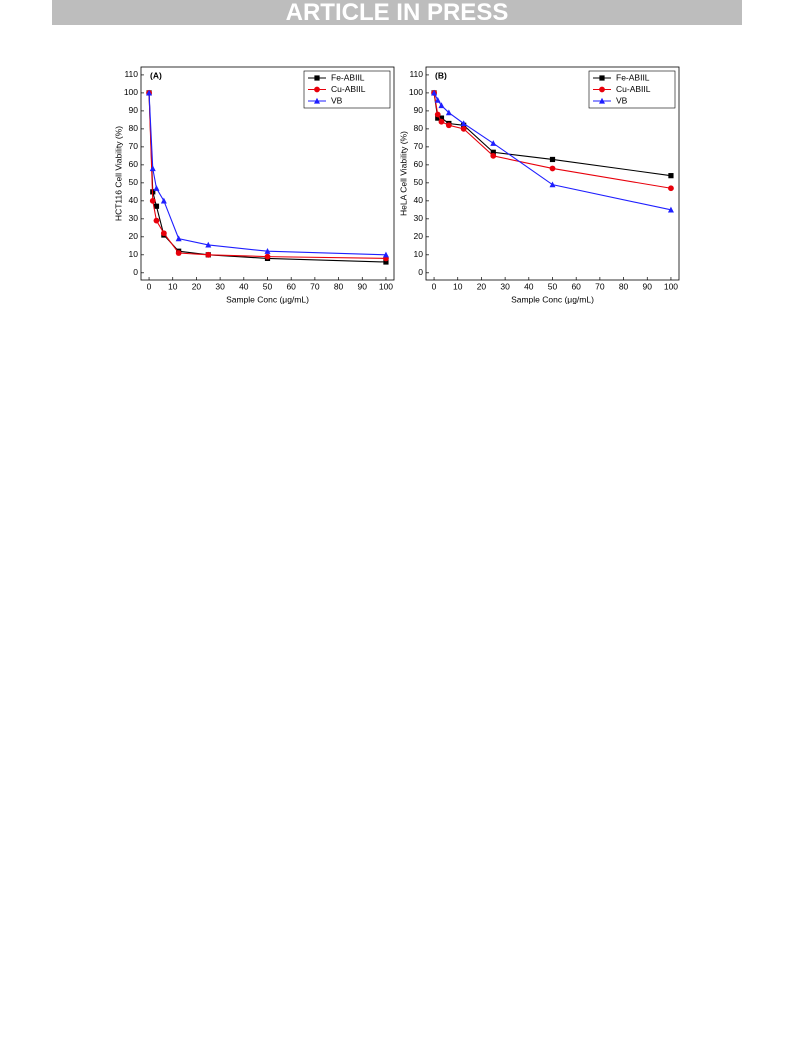 The width and height of the screenshot is (793, 1057). What do you see at coordinates (397, 13) in the screenshot?
I see `banner: ARTICLE IN PRESS` at bounding box center [397, 13].